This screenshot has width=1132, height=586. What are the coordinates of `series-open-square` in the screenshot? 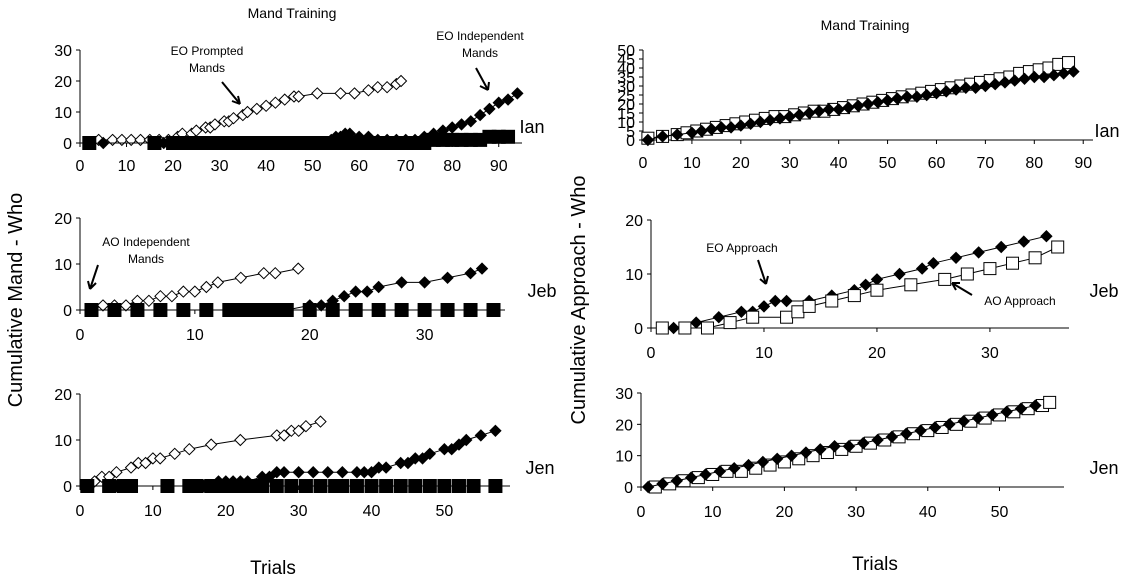 It's located at (860, 287).